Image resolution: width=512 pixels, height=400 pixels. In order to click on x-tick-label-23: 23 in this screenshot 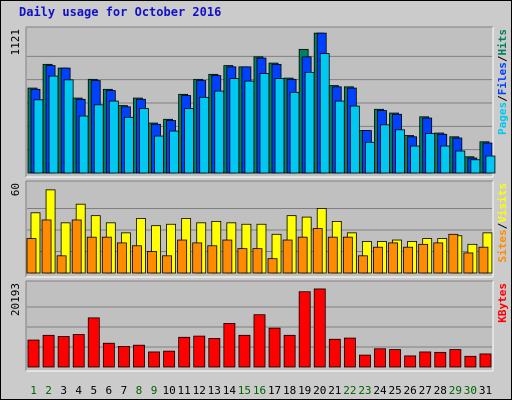, I will do `click(364, 390)`.